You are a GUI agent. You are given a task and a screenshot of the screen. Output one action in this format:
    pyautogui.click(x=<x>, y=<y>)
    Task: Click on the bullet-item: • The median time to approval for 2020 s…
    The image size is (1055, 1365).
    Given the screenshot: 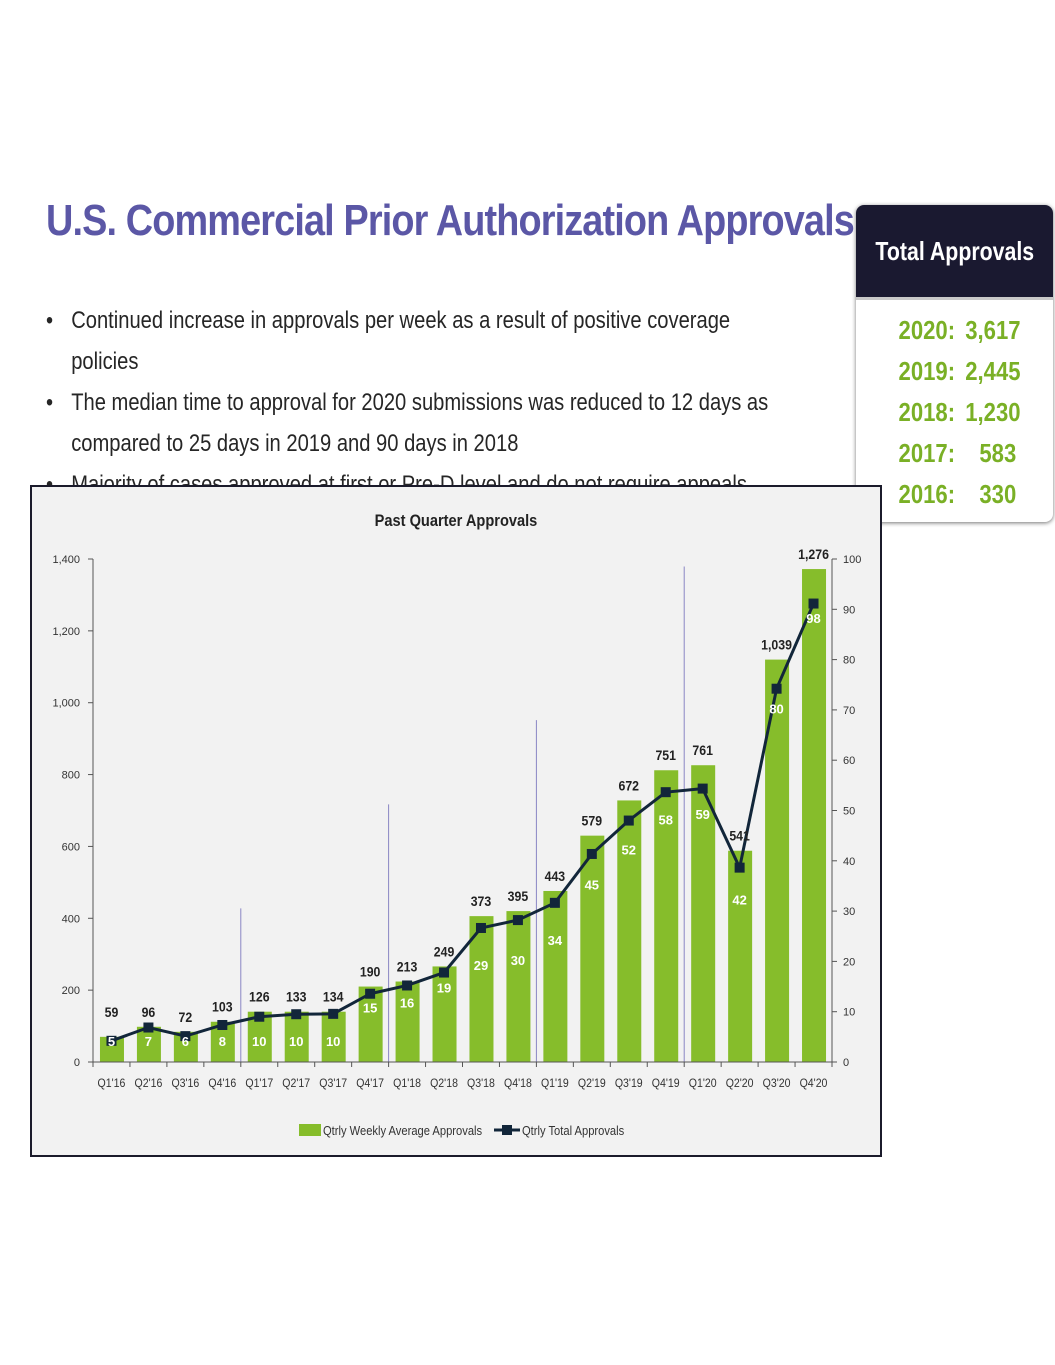 What is the action you would take?
    pyautogui.click(x=424, y=423)
    